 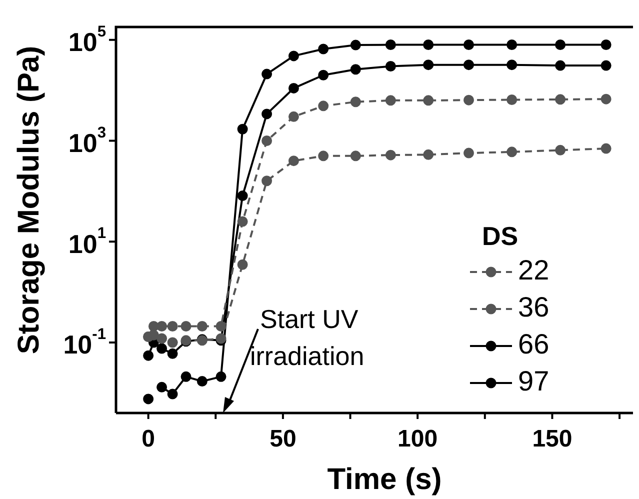 What do you see at coordinates (384, 479) in the screenshot?
I see `x-axis-title: Time (s)` at bounding box center [384, 479].